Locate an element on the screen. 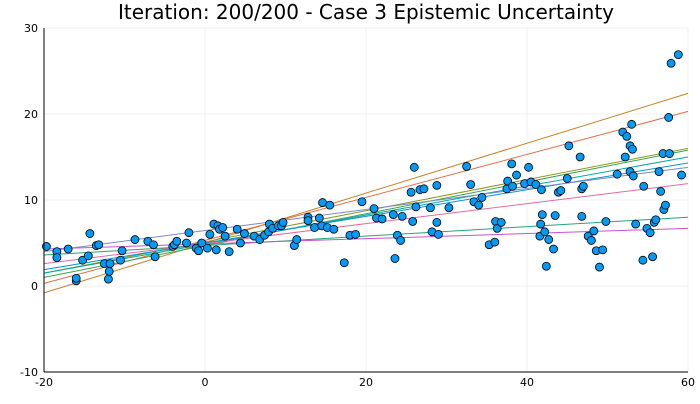 This screenshot has height=404, width=700. y-tick-label: 10 is located at coordinates (31, 200).